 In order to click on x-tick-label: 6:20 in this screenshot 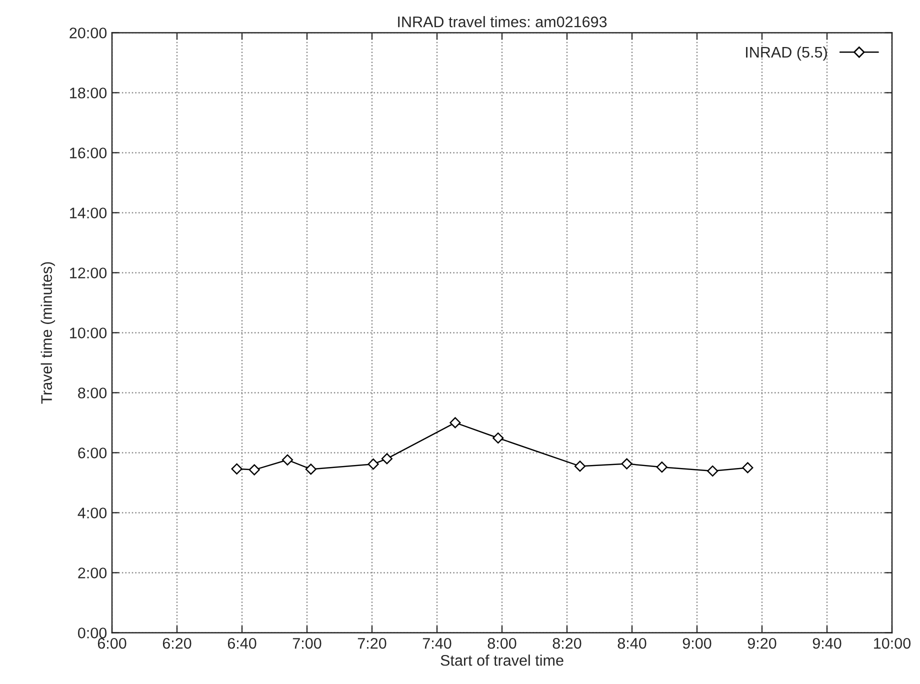, I will do `click(177, 643)`.